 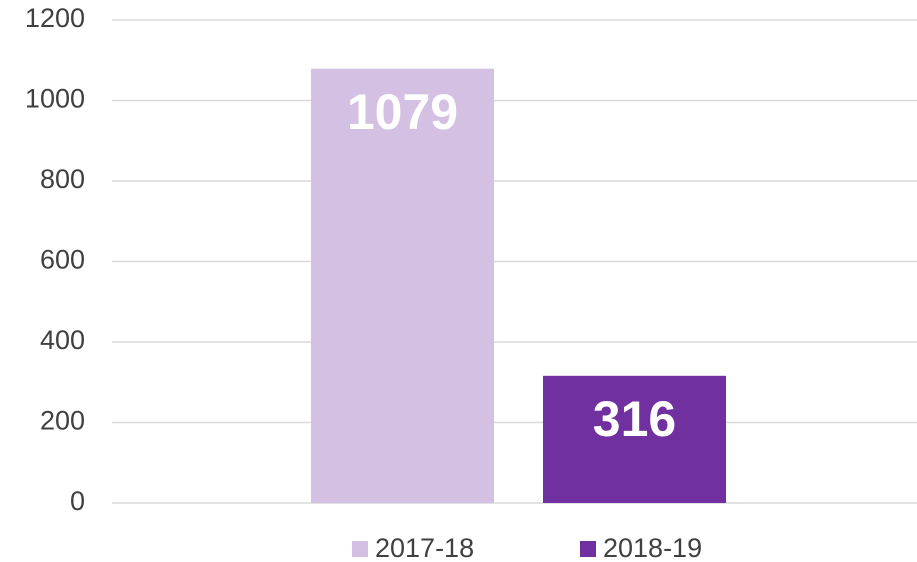 I want to click on y-tick-label: 800, so click(x=62, y=179).